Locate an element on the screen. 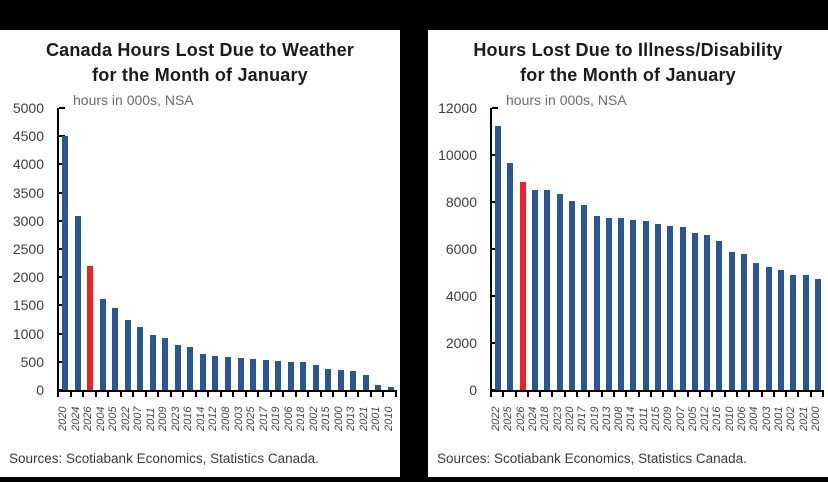 This screenshot has height=482, width=828. x-tick-label: 2005 is located at coordinates (692, 418).